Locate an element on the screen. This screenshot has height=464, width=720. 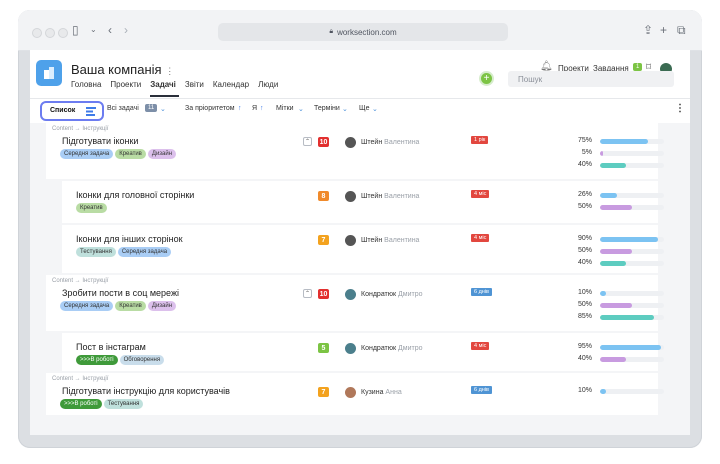
priority-sort: За пріоритетом is located at coordinates (210, 108).